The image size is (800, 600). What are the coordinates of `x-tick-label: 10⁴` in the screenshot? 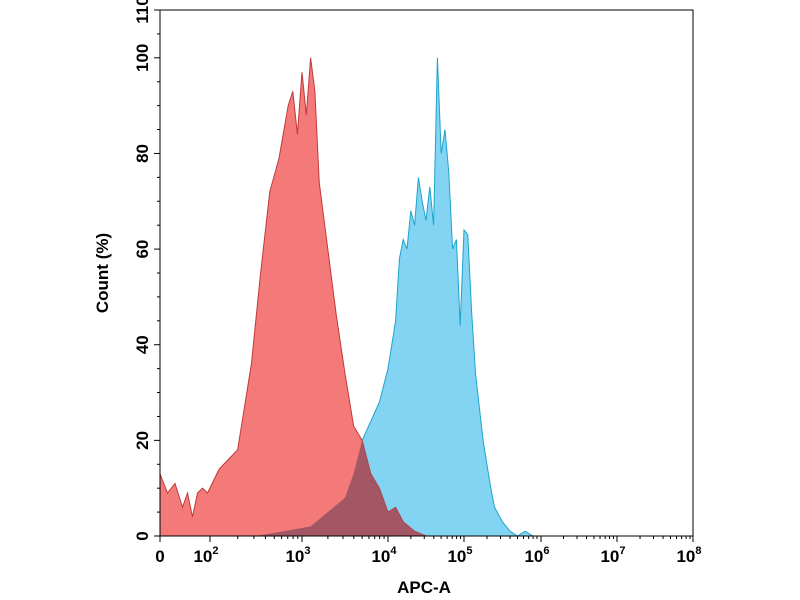 It's located at (384, 555).